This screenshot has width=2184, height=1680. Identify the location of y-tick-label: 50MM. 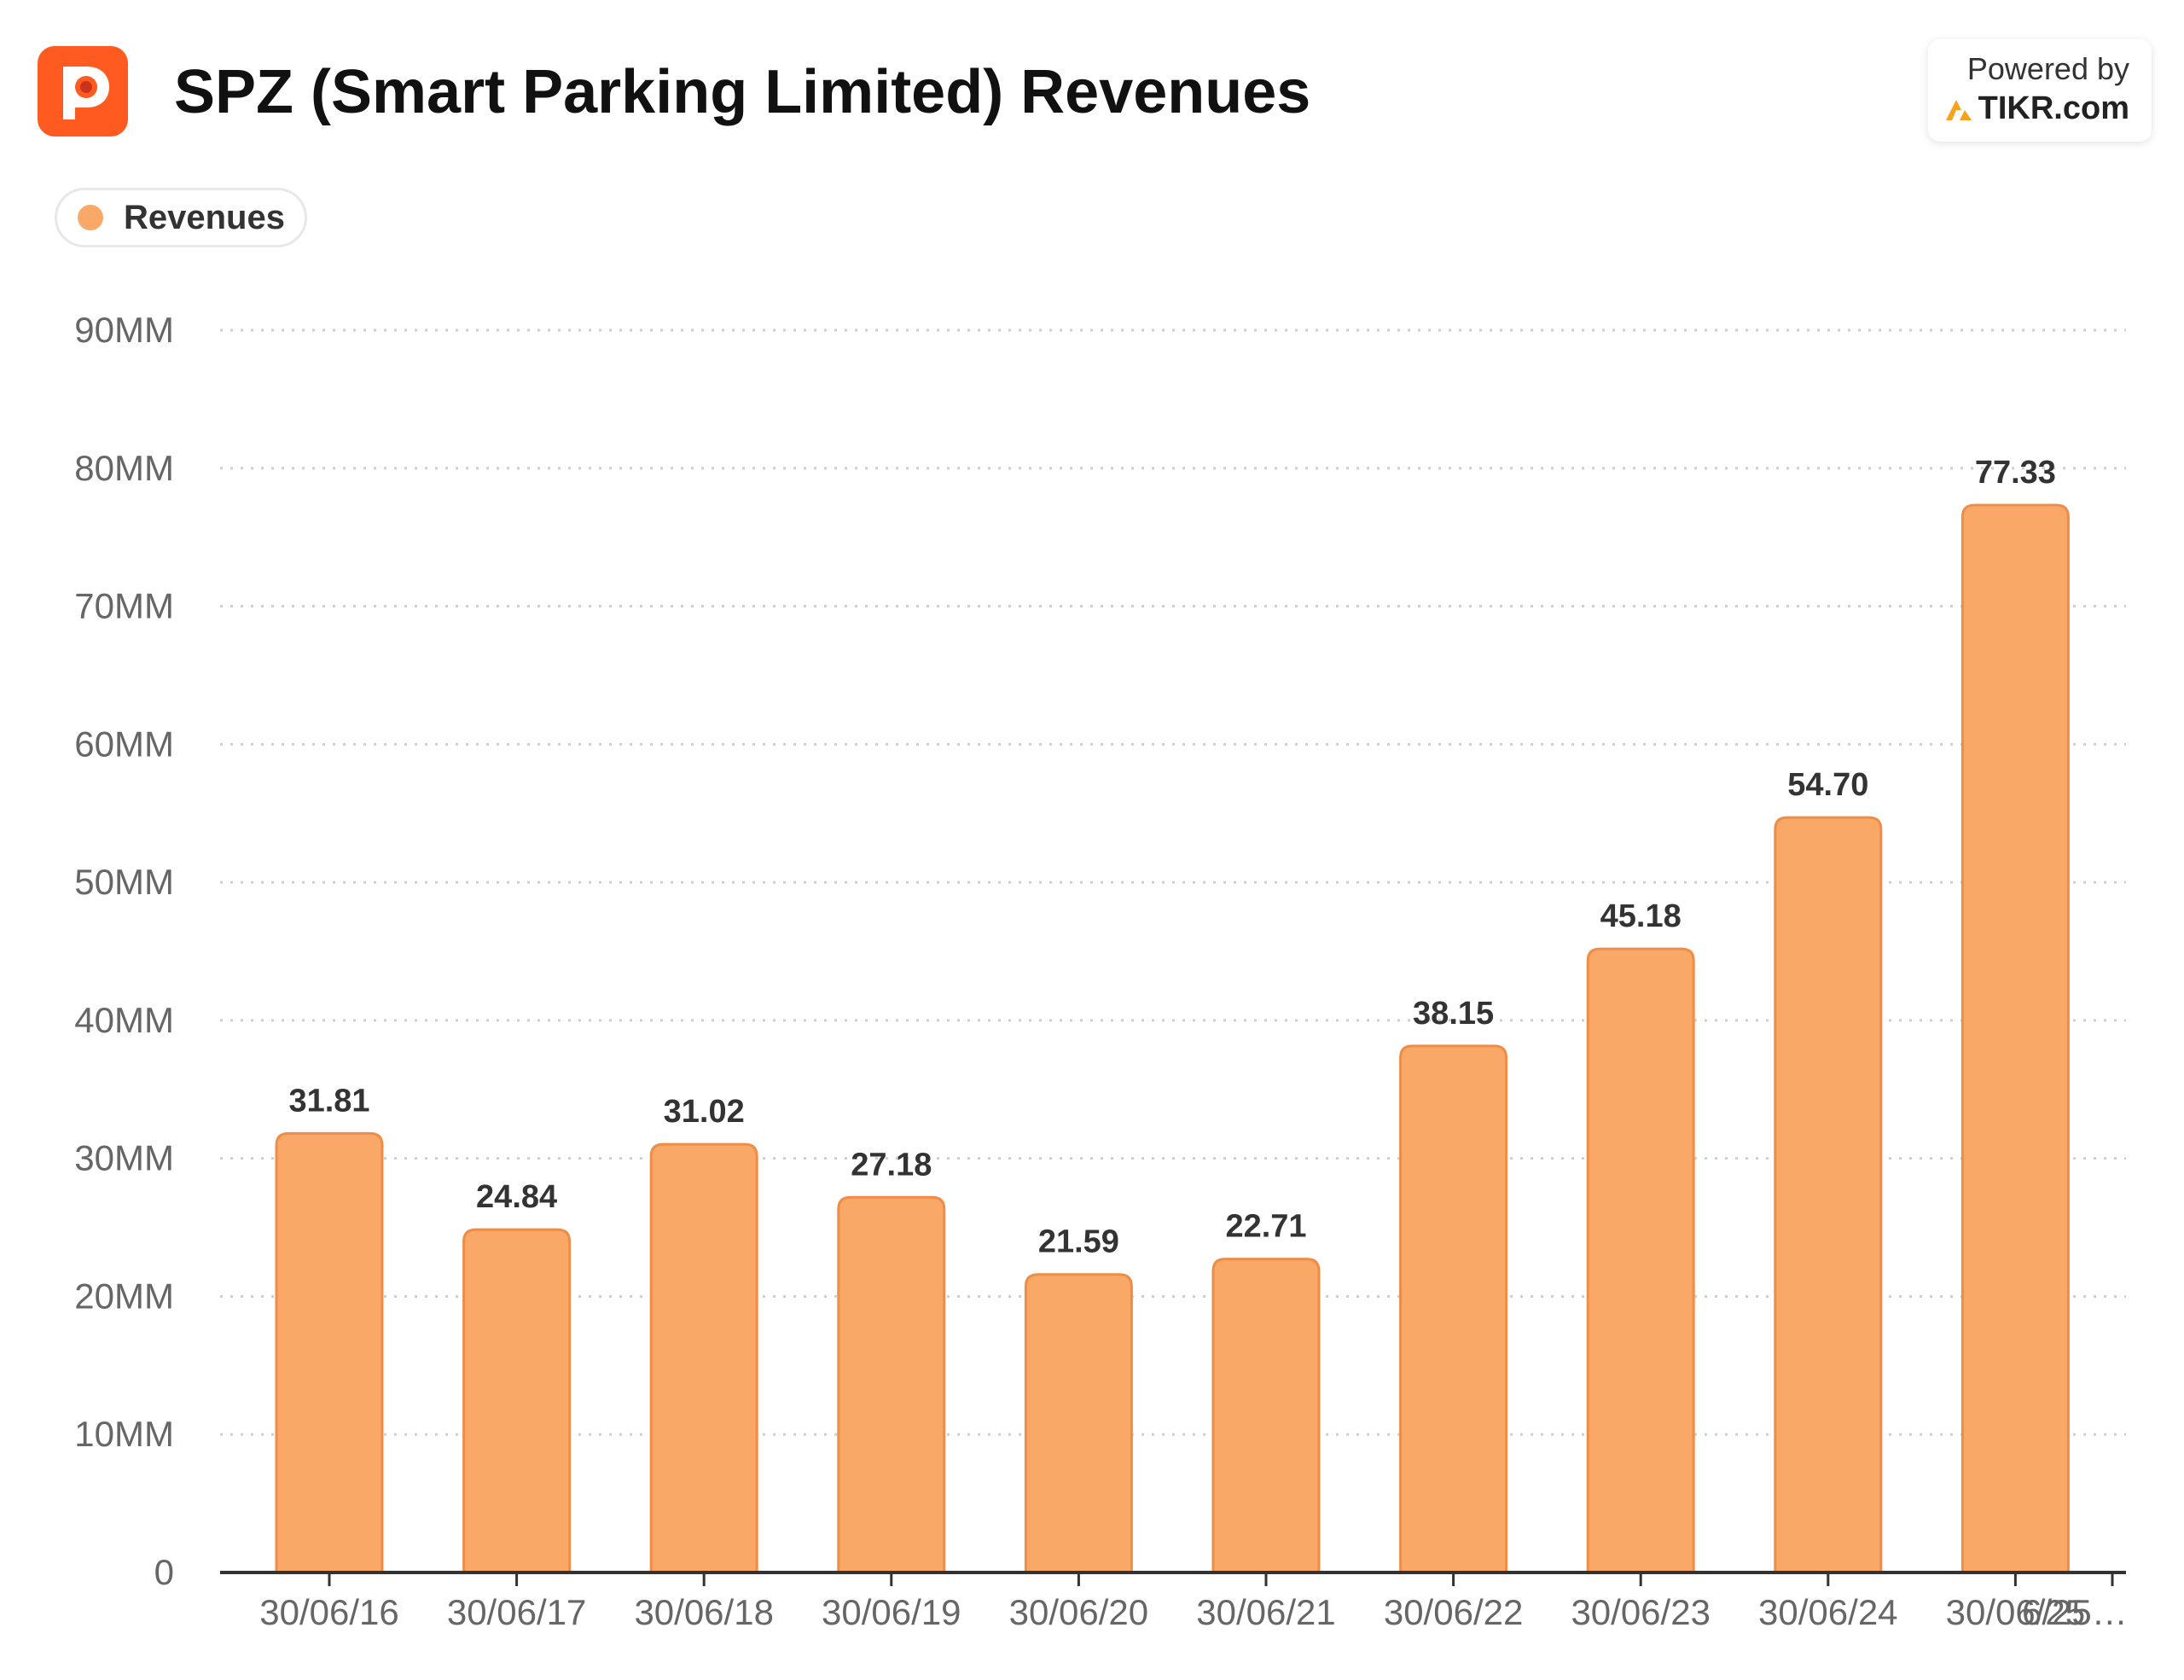
(124, 882).